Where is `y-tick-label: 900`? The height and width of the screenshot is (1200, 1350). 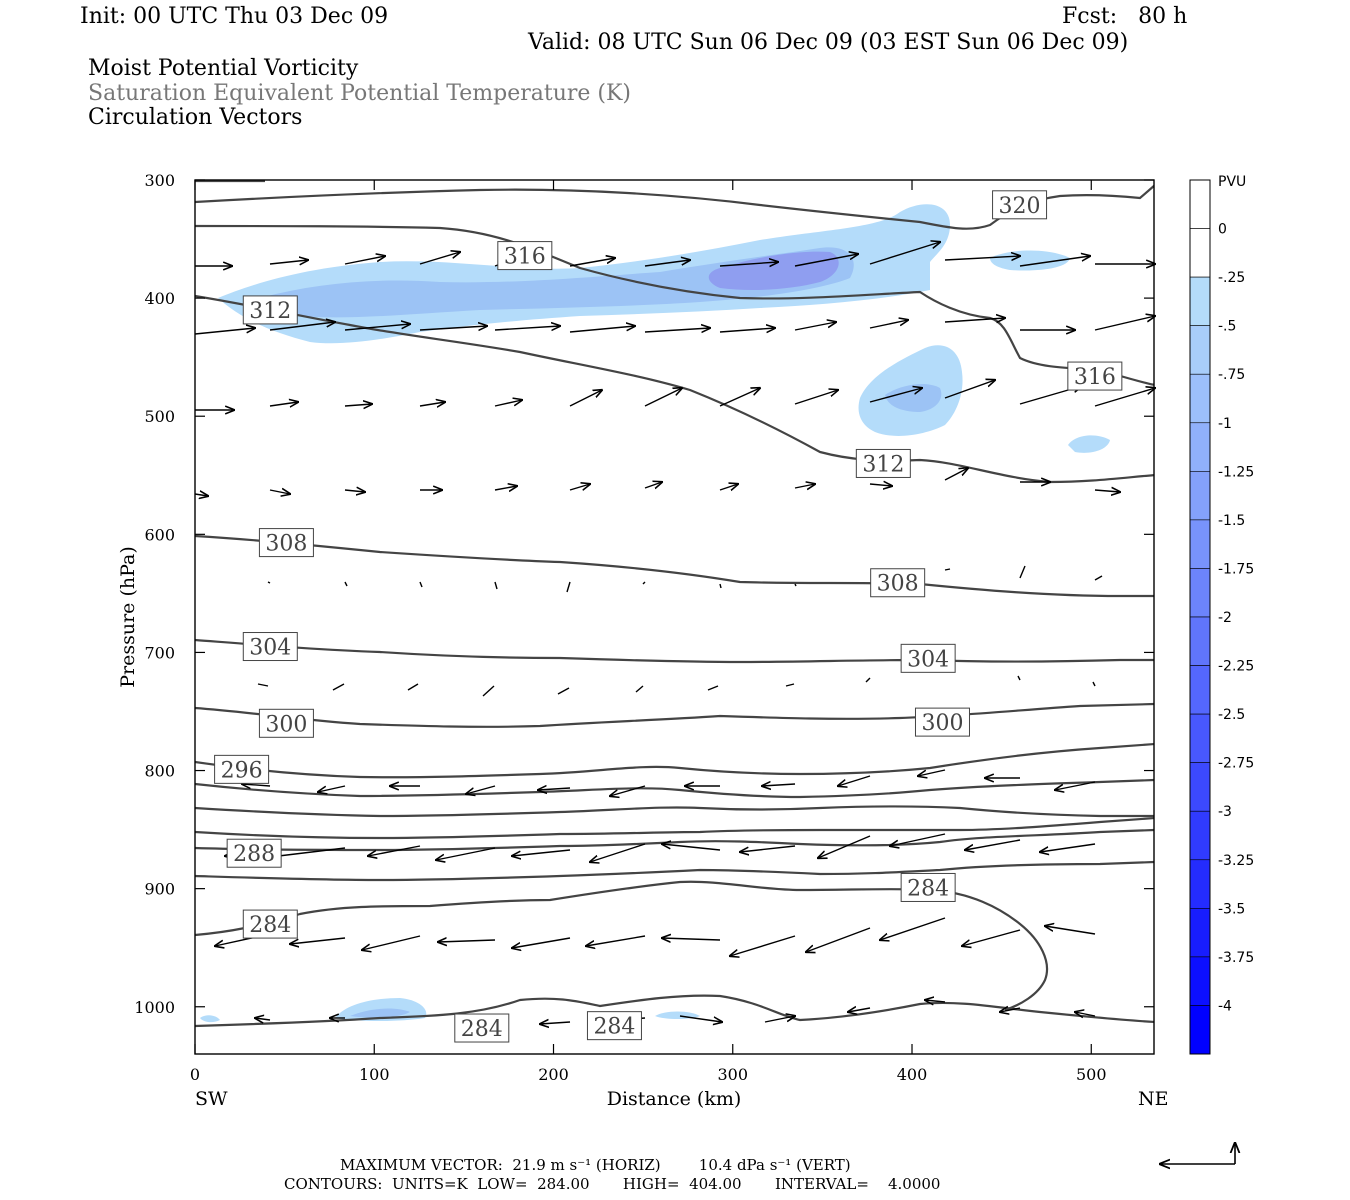
y-tick-label: 900 is located at coordinates (159, 889).